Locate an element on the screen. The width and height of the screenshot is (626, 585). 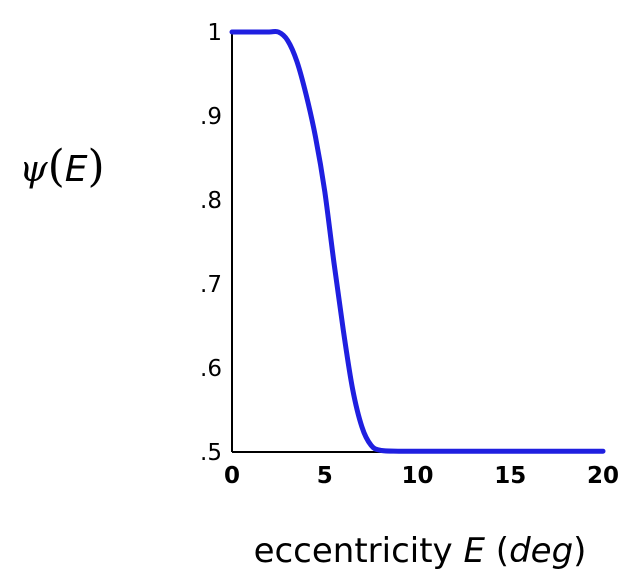
x-tick-label: 10 is located at coordinates (417, 476).